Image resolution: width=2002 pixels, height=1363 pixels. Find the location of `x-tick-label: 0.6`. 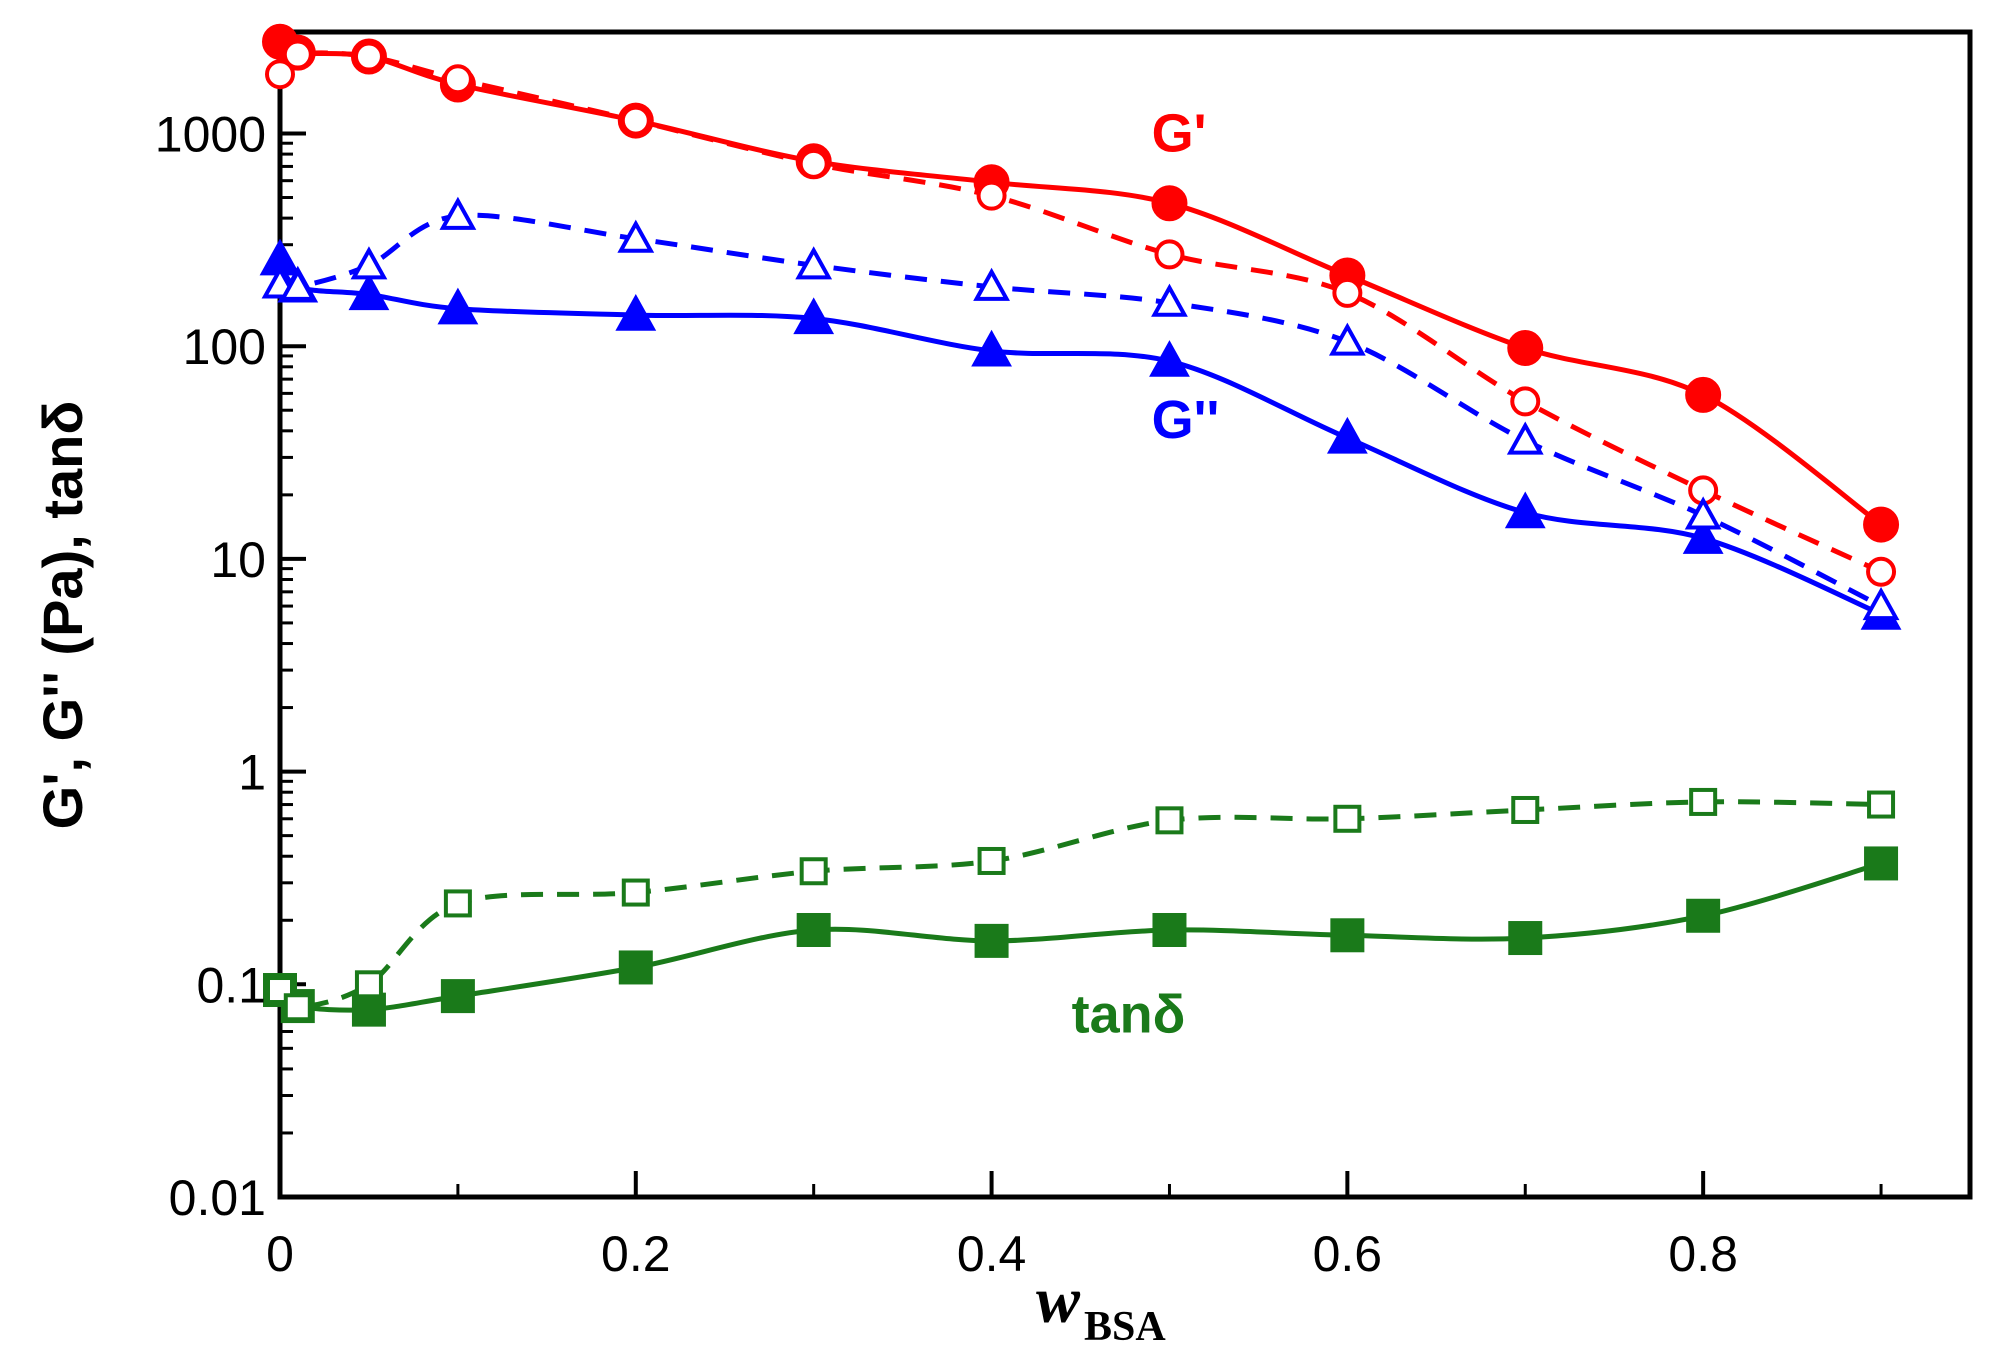

x-tick-label: 0.6 is located at coordinates (1348, 1254).